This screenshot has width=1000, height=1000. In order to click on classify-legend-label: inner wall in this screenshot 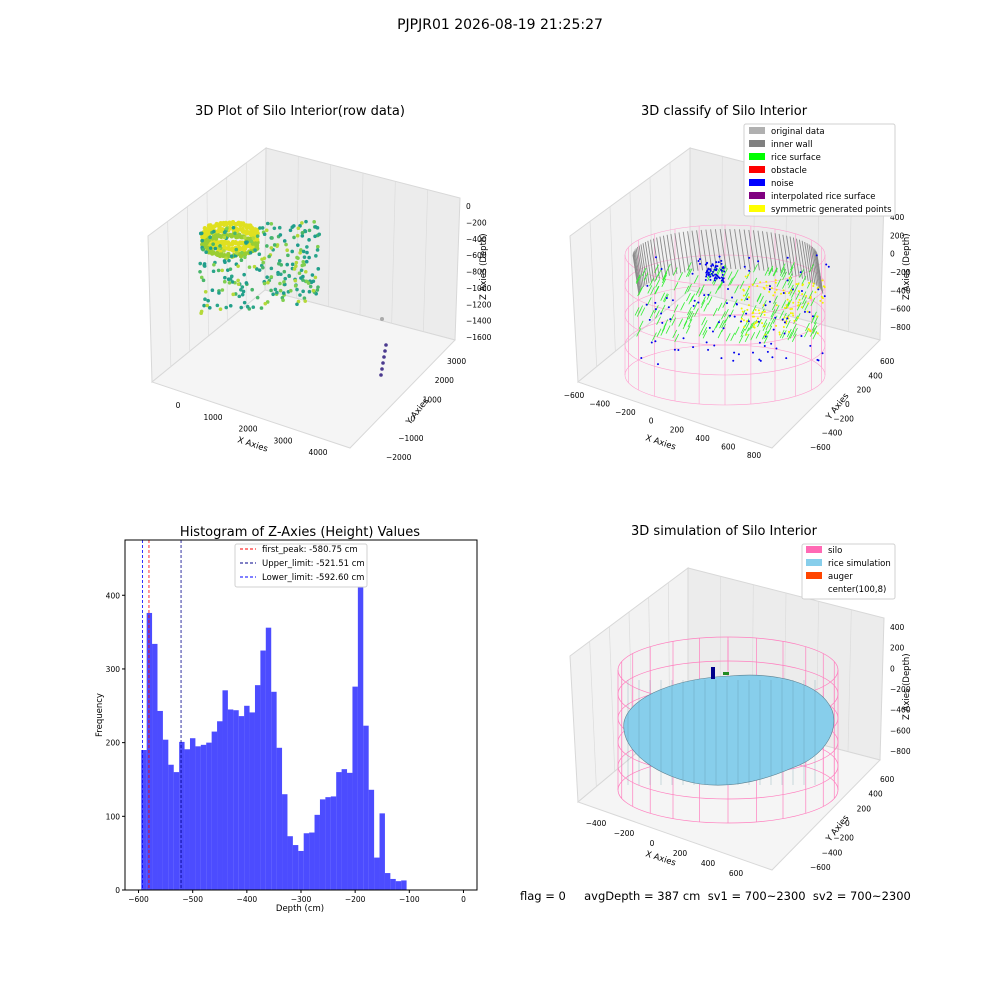, I will do `click(791, 145)`.